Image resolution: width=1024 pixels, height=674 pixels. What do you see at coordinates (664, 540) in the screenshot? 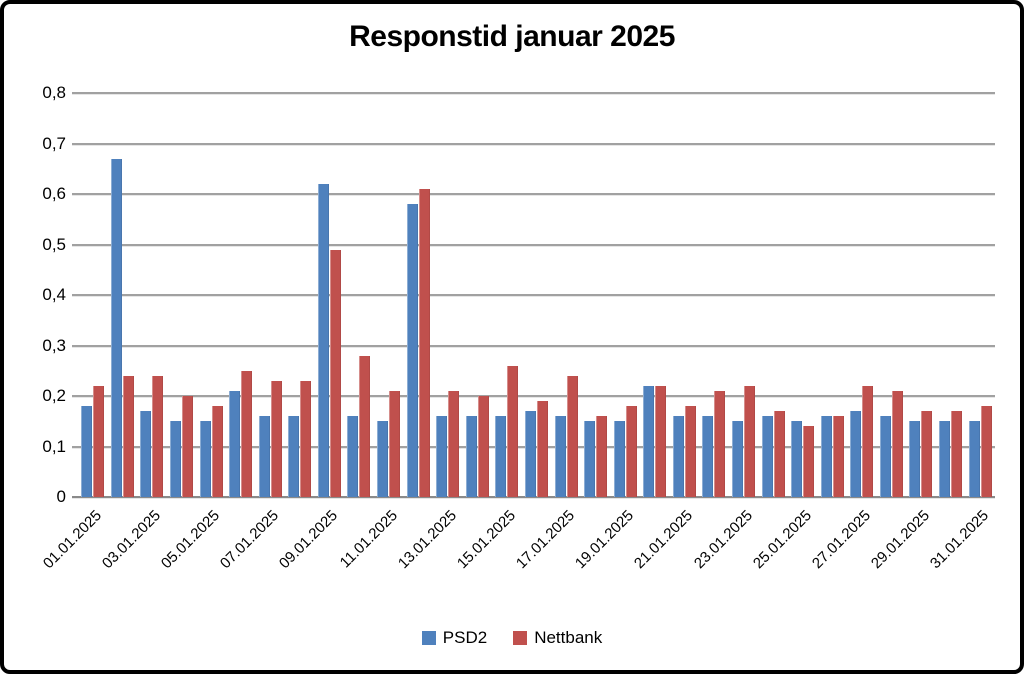
I see `x-tick-label: 21.01.2025` at bounding box center [664, 540].